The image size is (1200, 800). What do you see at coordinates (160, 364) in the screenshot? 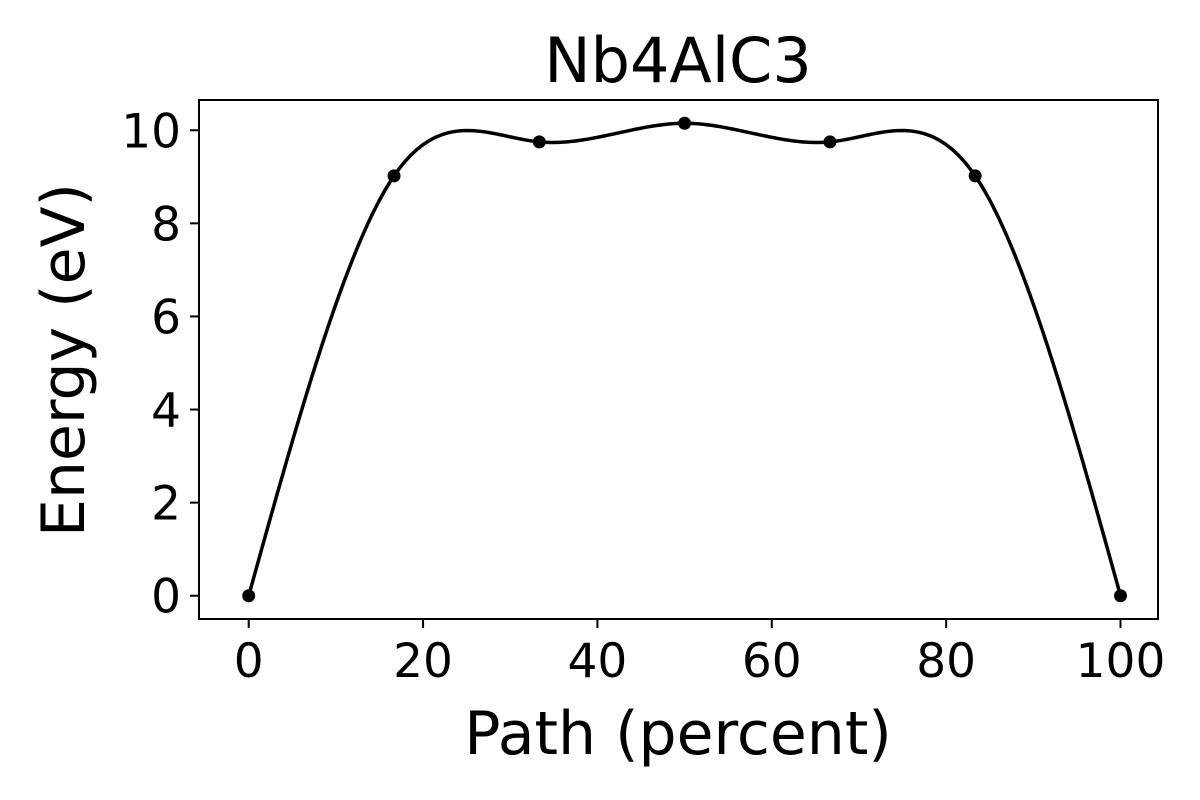
I see `y-axis: 0 2 4 6 8 10` at bounding box center [160, 364].